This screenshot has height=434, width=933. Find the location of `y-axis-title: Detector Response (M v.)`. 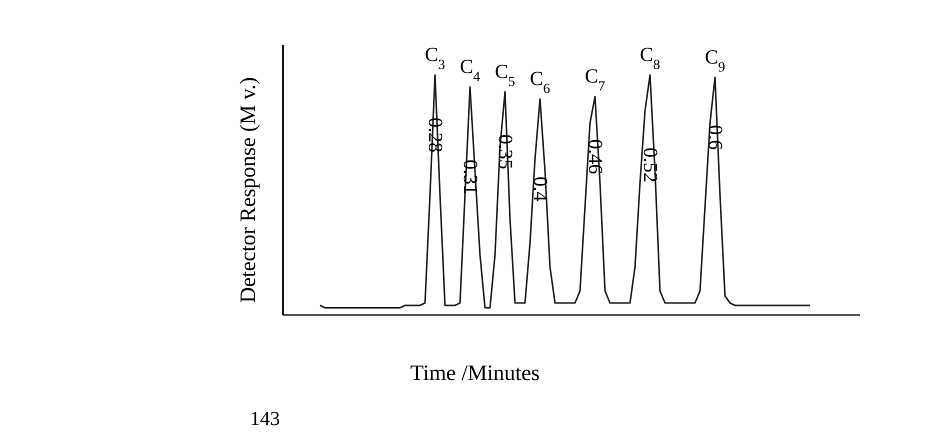

y-axis-title: Detector Response (M v.) is located at coordinates (247, 190).